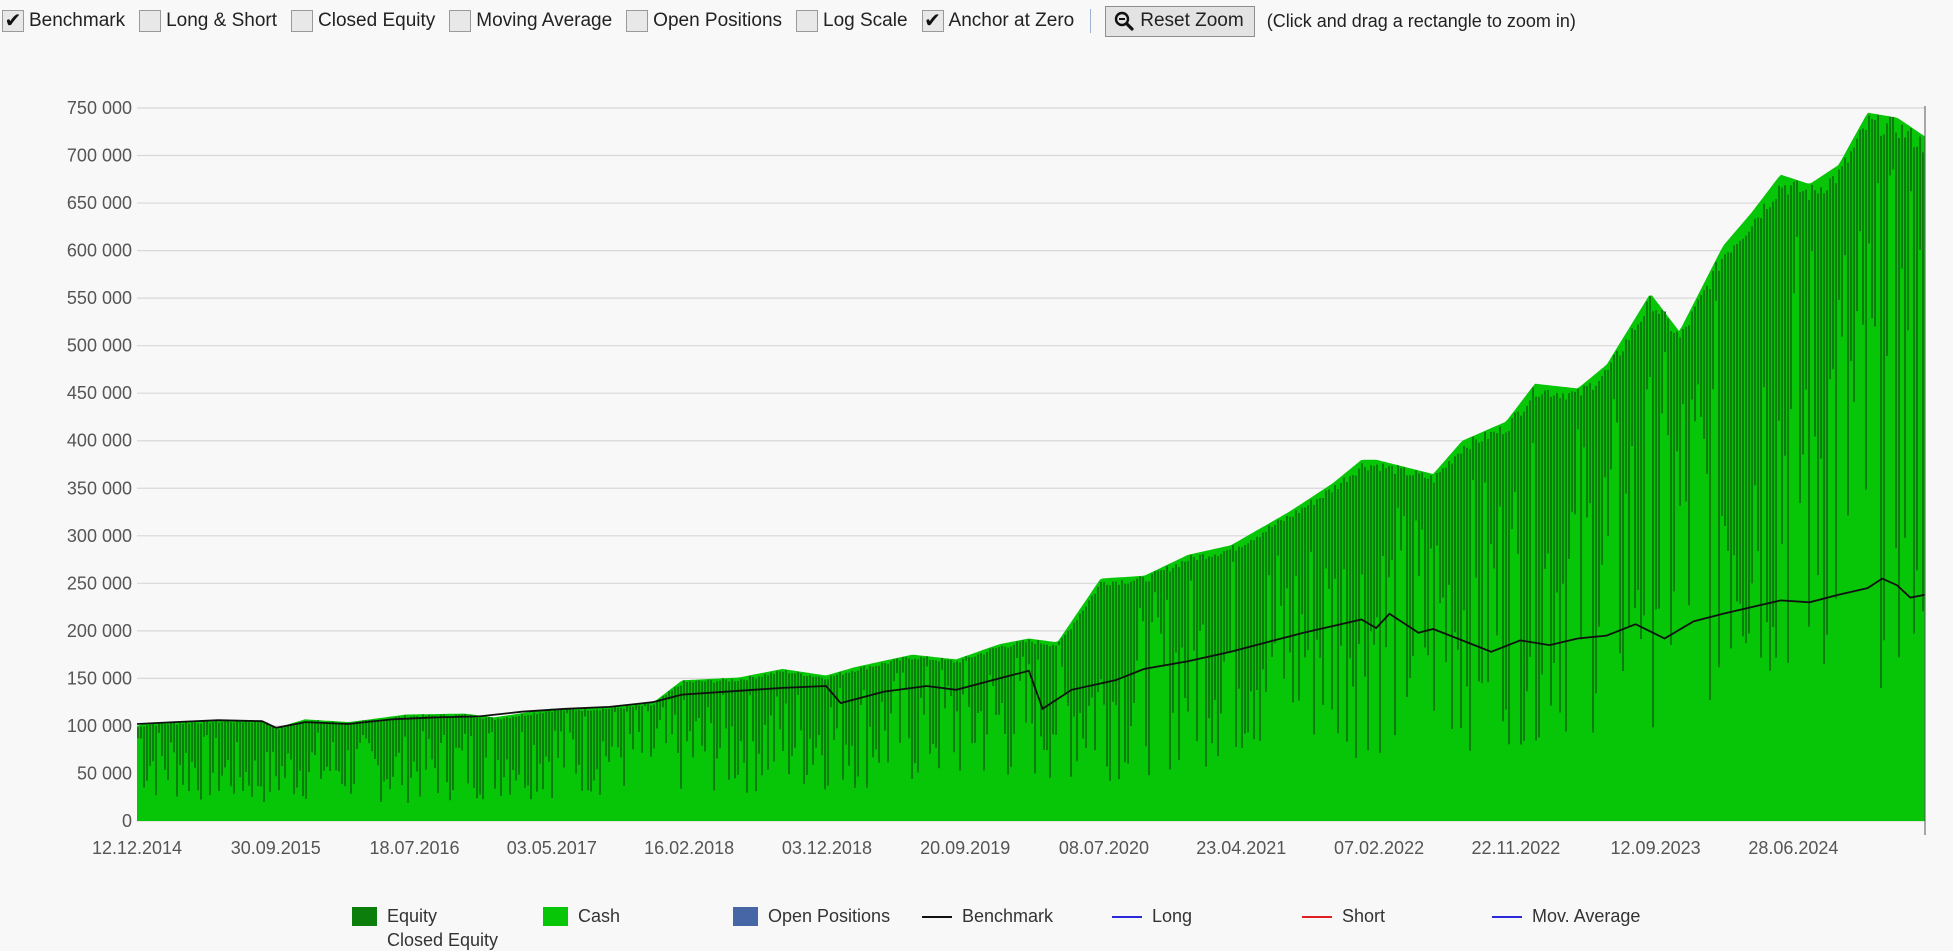 This screenshot has width=1953, height=951. I want to click on long-short-checkbox: Long & Short, so click(208, 21).